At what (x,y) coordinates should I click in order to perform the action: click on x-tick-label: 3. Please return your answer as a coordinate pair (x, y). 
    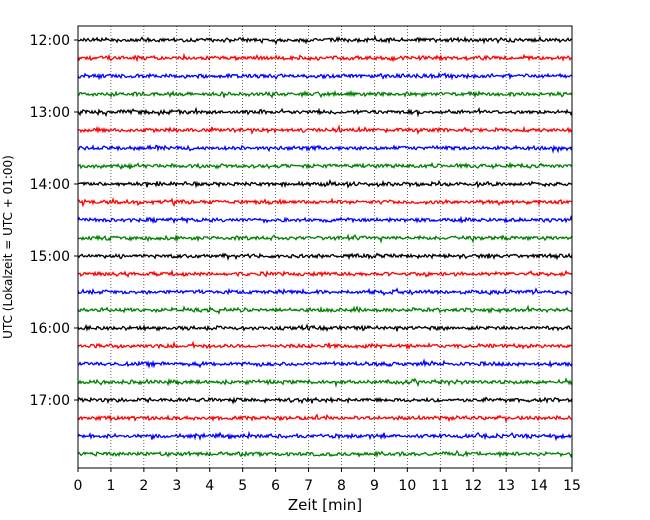
    Looking at the image, I should click on (176, 486).